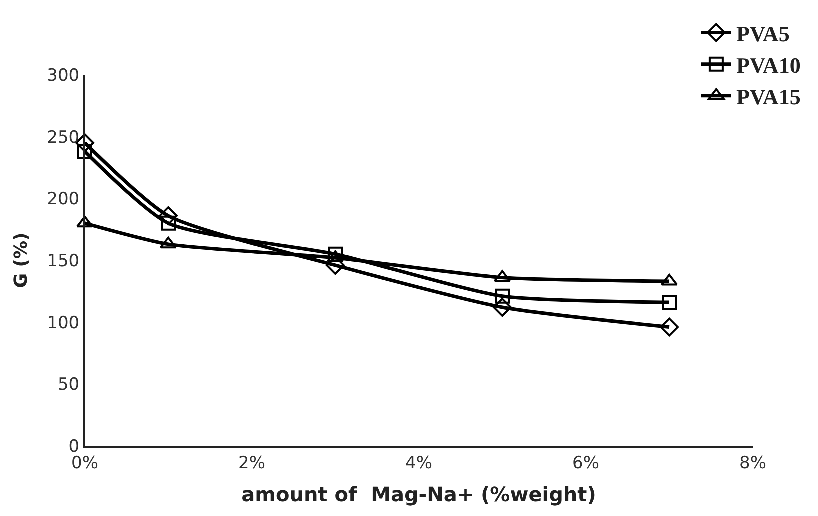 The image size is (818, 516). I want to click on y-tick-label: 300, so click(63, 76).